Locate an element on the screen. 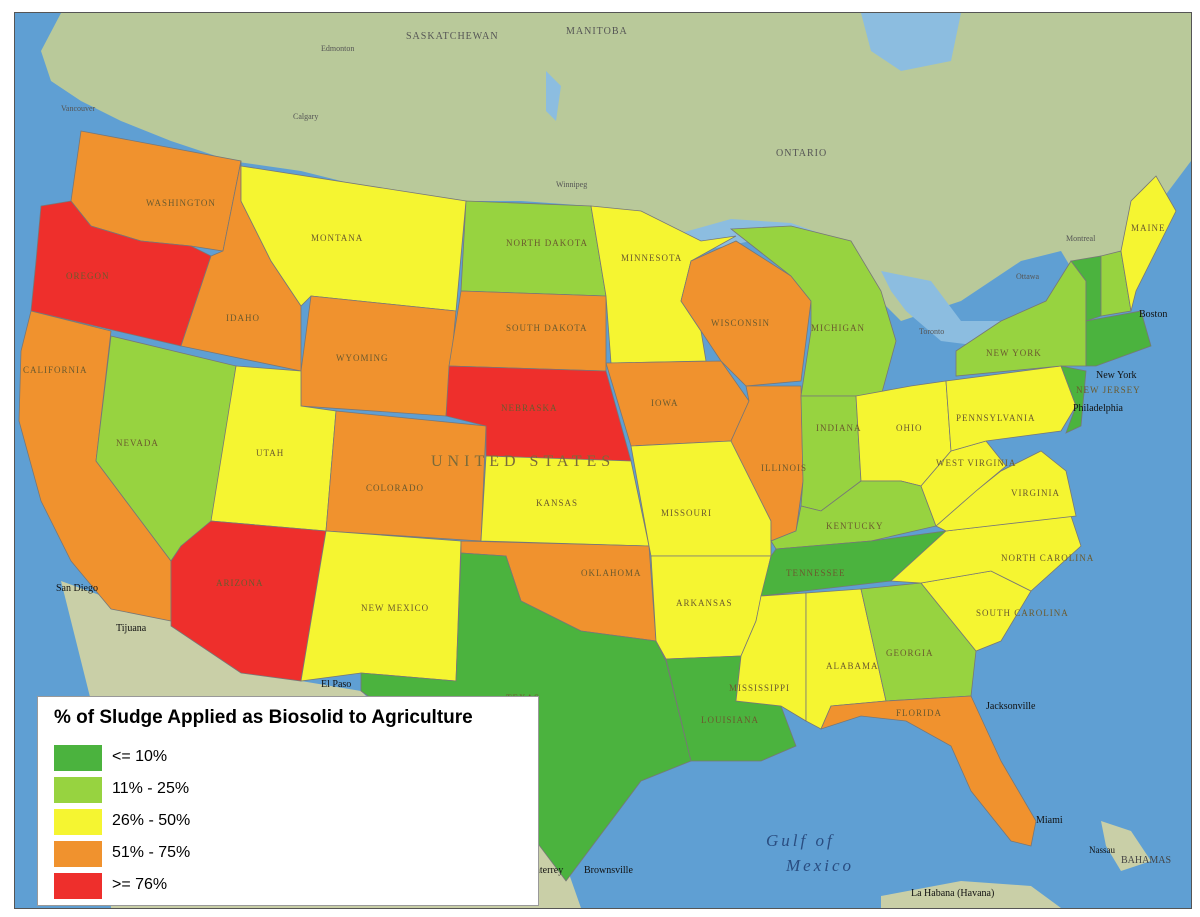 The height and width of the screenshot is (917, 1200). state-label-louisiana: LOUISIANA is located at coordinates (730, 720).